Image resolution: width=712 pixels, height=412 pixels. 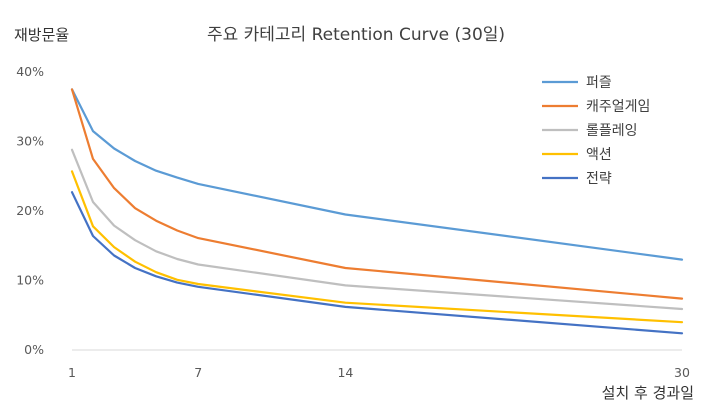 I want to click on y-tick-label: 20%, so click(x=30, y=210).